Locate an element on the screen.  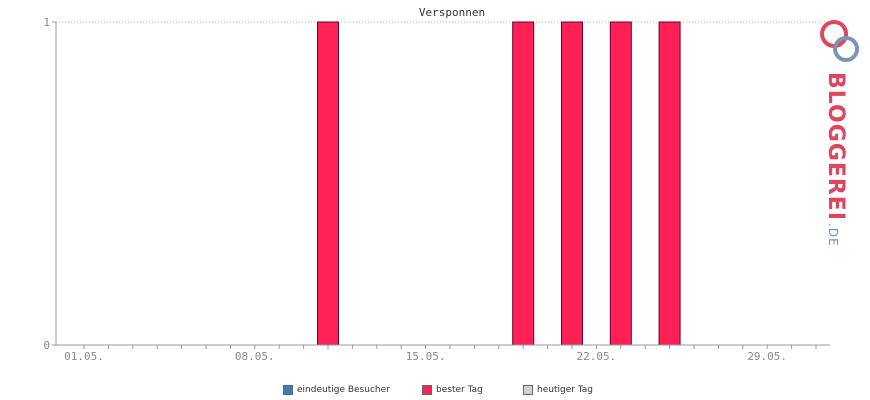
x-tick-label: 01.05. is located at coordinates (84, 356).